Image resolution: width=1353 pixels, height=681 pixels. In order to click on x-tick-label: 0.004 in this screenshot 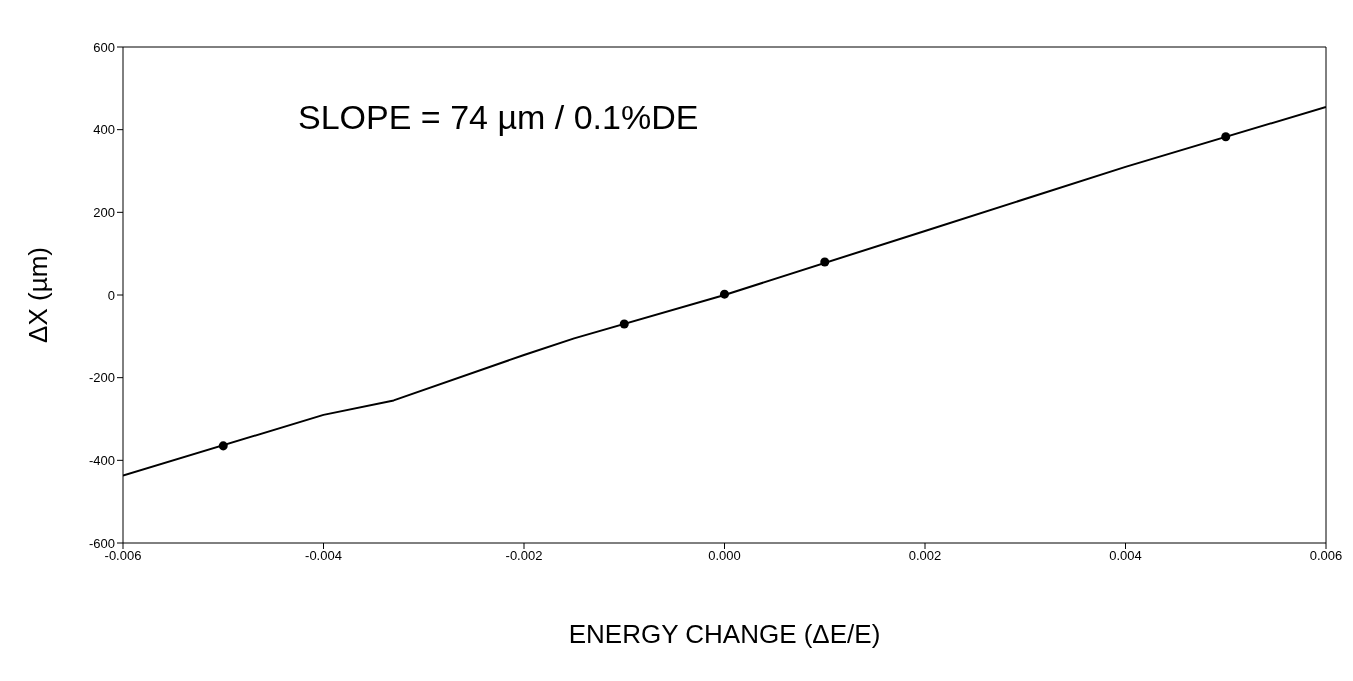, I will do `click(1125, 556)`.